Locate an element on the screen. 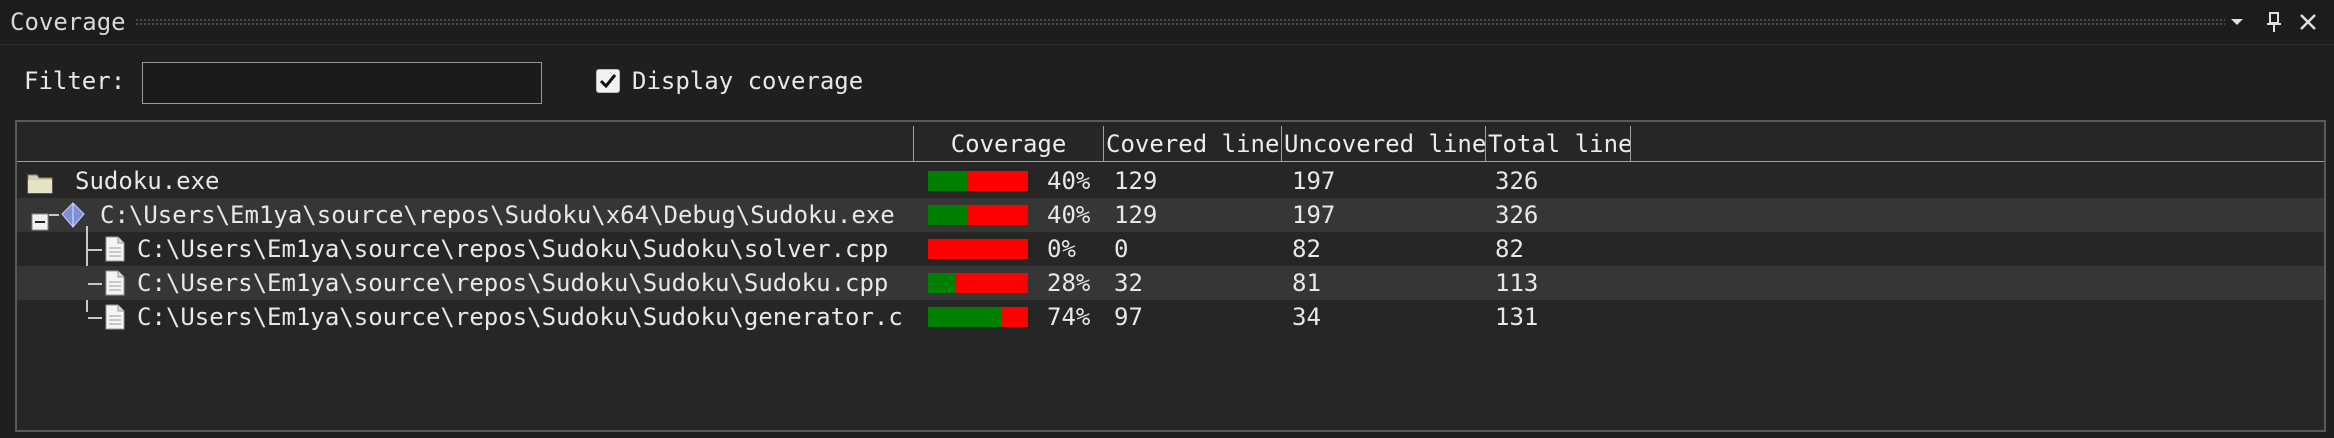  panel-titlebar: Coverage is located at coordinates (1167, 22).